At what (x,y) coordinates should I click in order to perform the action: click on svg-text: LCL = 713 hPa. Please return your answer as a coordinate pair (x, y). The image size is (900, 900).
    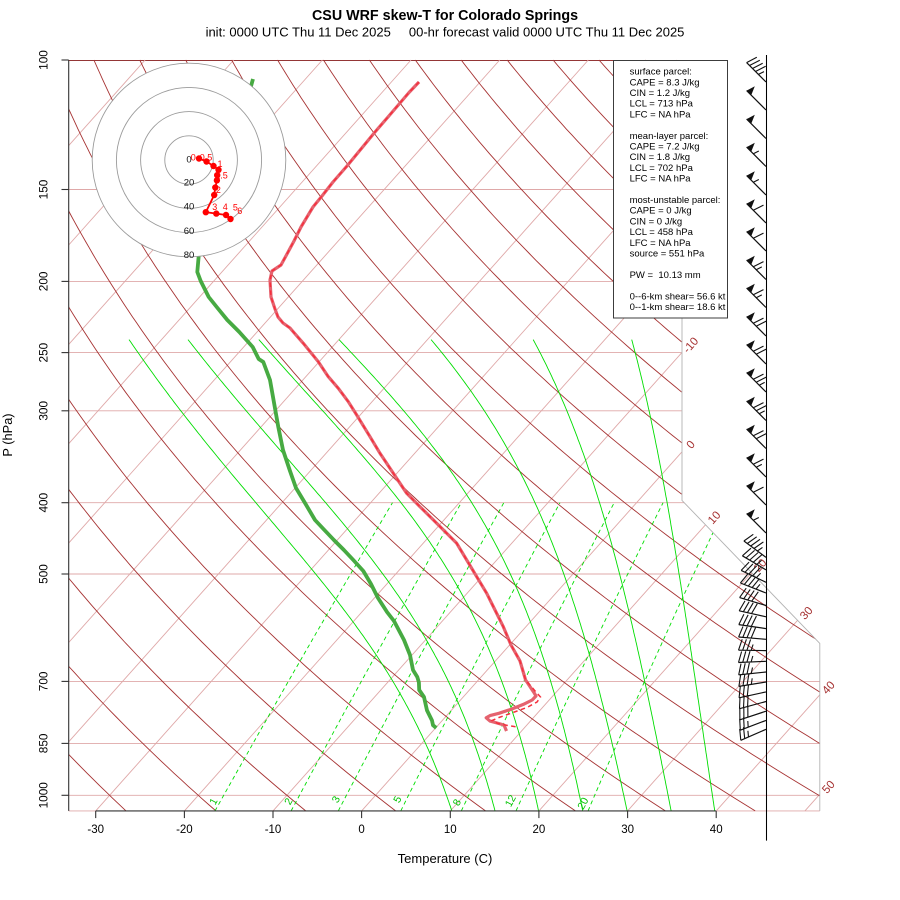
    Looking at the image, I should click on (662, 104).